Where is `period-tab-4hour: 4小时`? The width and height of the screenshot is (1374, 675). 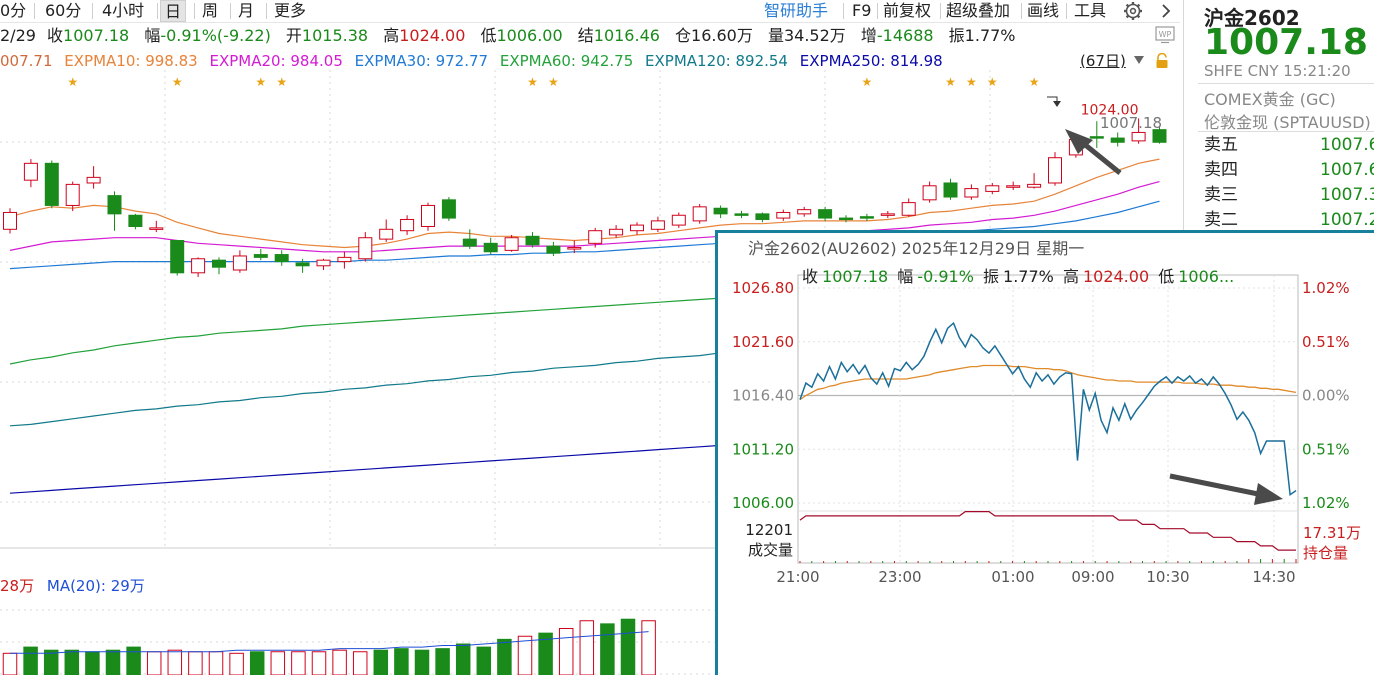 period-tab-4hour: 4小时 is located at coordinates (123, 10).